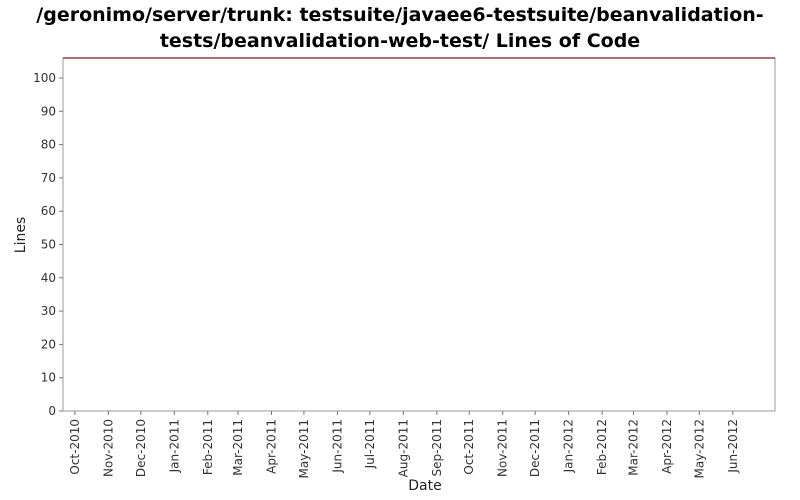 This screenshot has width=800, height=500. What do you see at coordinates (469, 447) in the screenshot?
I see `x-tick-label: Oct-2011` at bounding box center [469, 447].